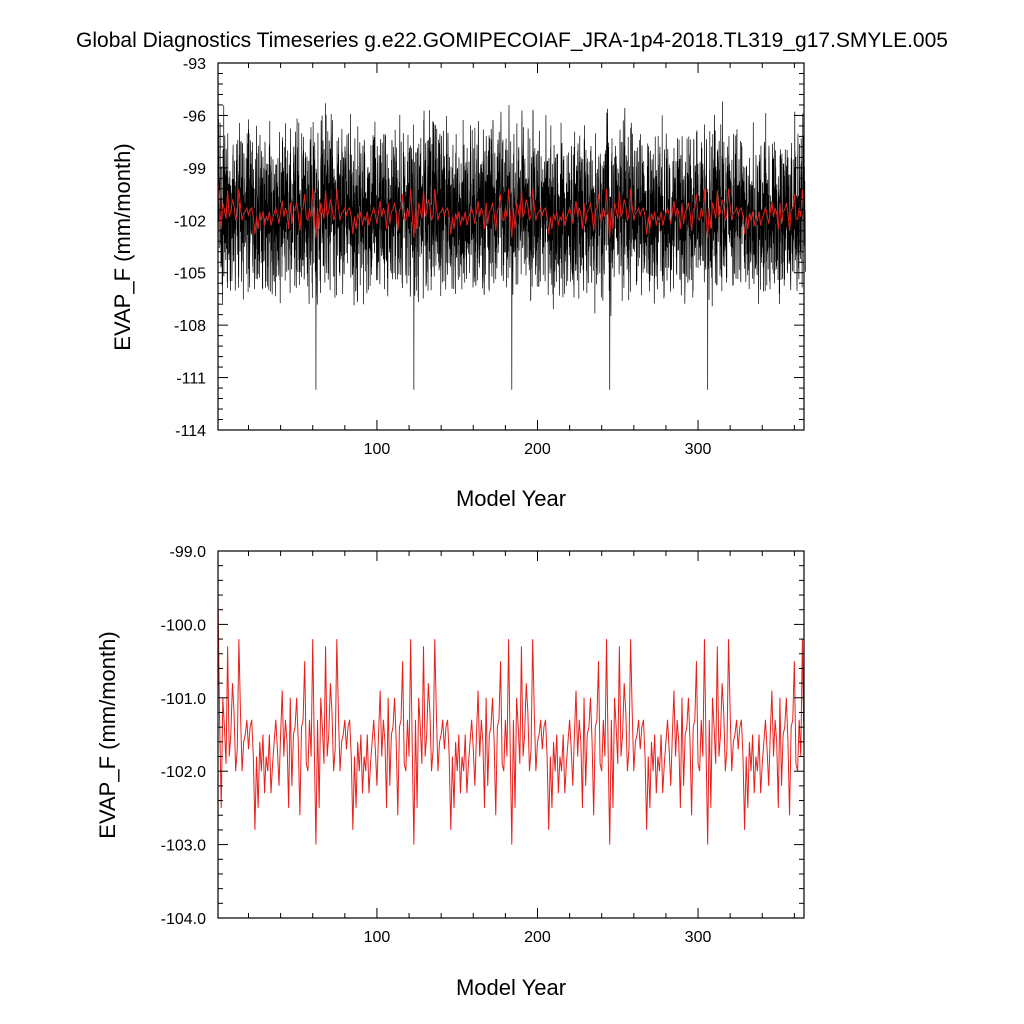 This screenshot has width=1024, height=1024. Describe the element at coordinates (190, 326) in the screenshot. I see `top-y-tick-label: -108` at that location.